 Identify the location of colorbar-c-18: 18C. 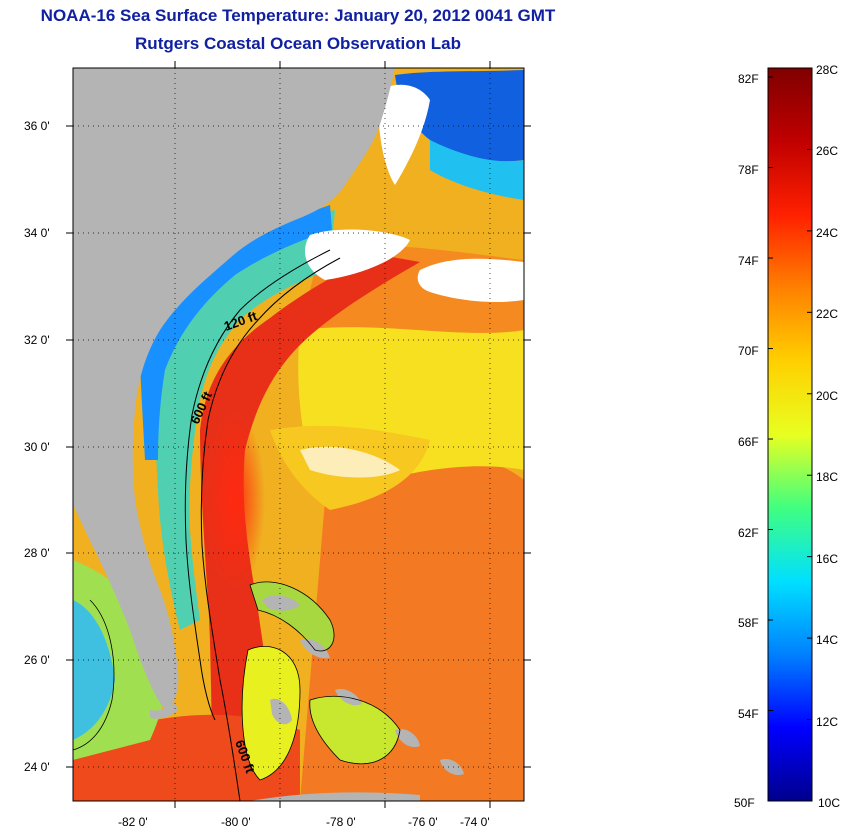
(827, 477).